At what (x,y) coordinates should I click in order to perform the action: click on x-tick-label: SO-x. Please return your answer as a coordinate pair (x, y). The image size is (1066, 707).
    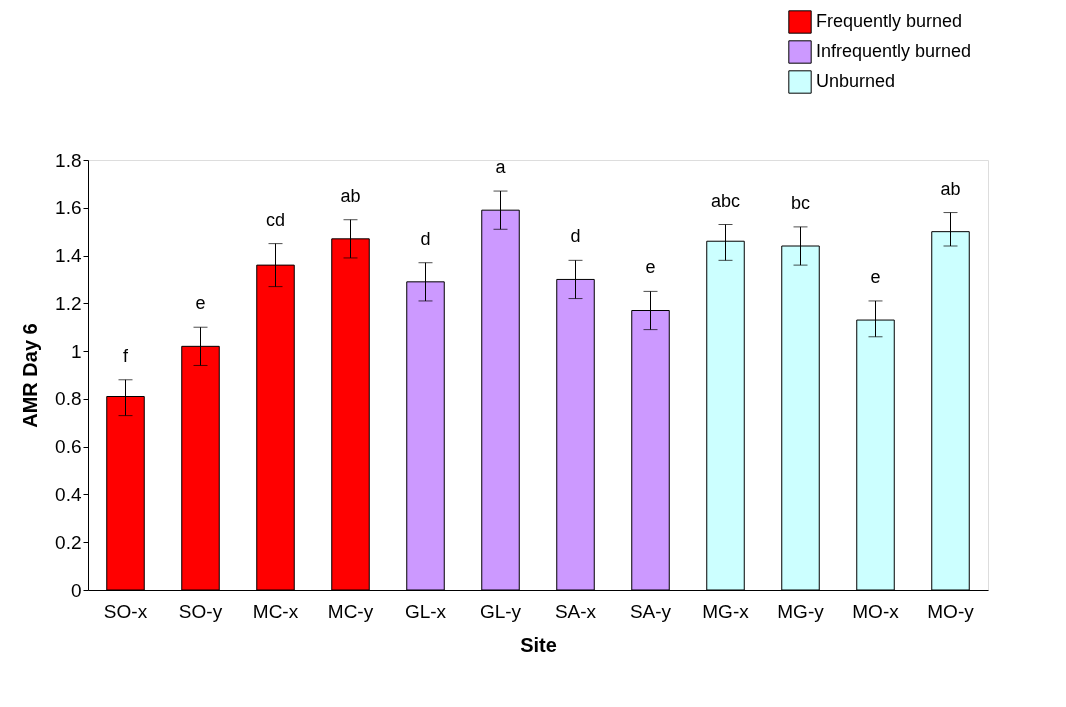
    Looking at the image, I should click on (125, 611).